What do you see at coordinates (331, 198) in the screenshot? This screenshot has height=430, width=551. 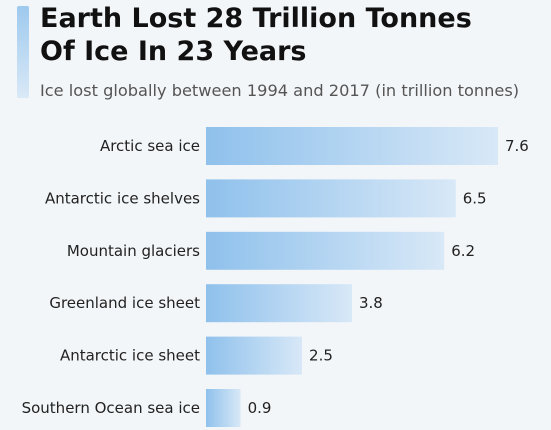 I see `bar-antarctic-ice-shelves` at bounding box center [331, 198].